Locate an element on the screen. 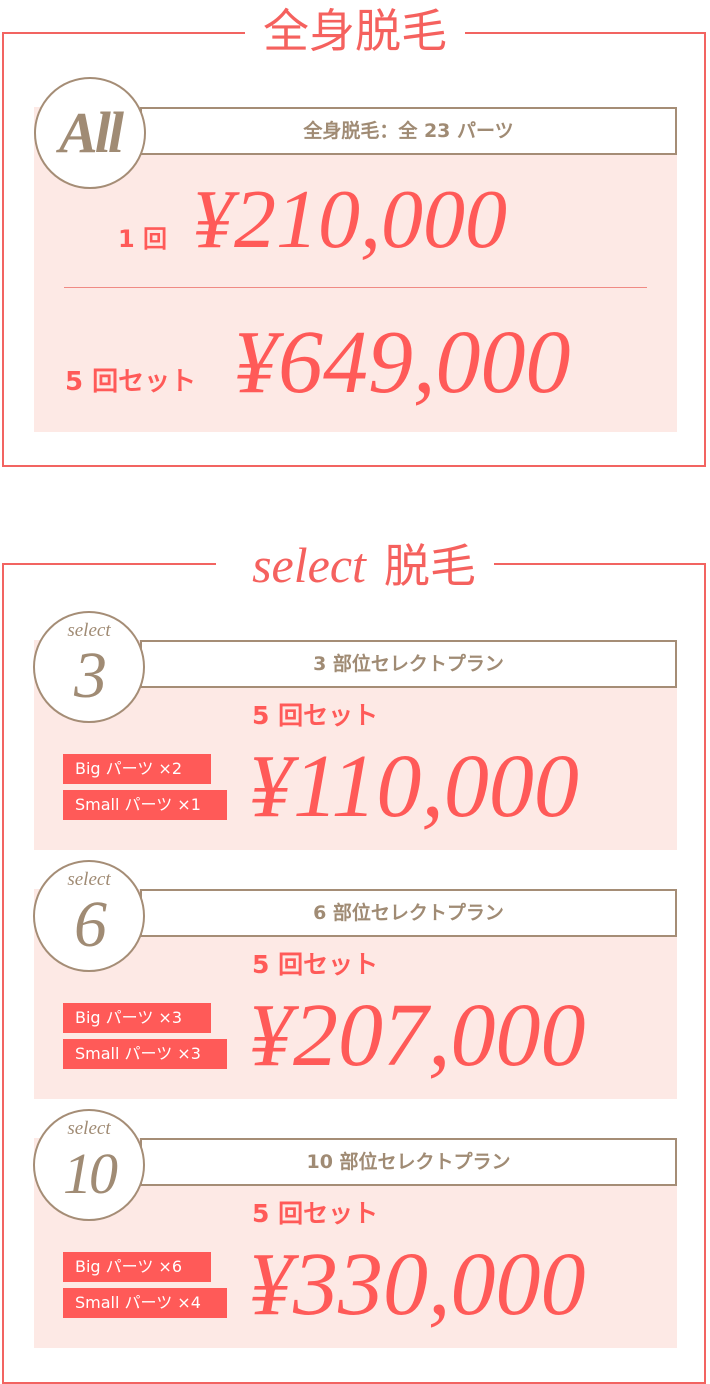 The height and width of the screenshot is (1384, 710). set-label: 5 回セット is located at coordinates (131, 382).